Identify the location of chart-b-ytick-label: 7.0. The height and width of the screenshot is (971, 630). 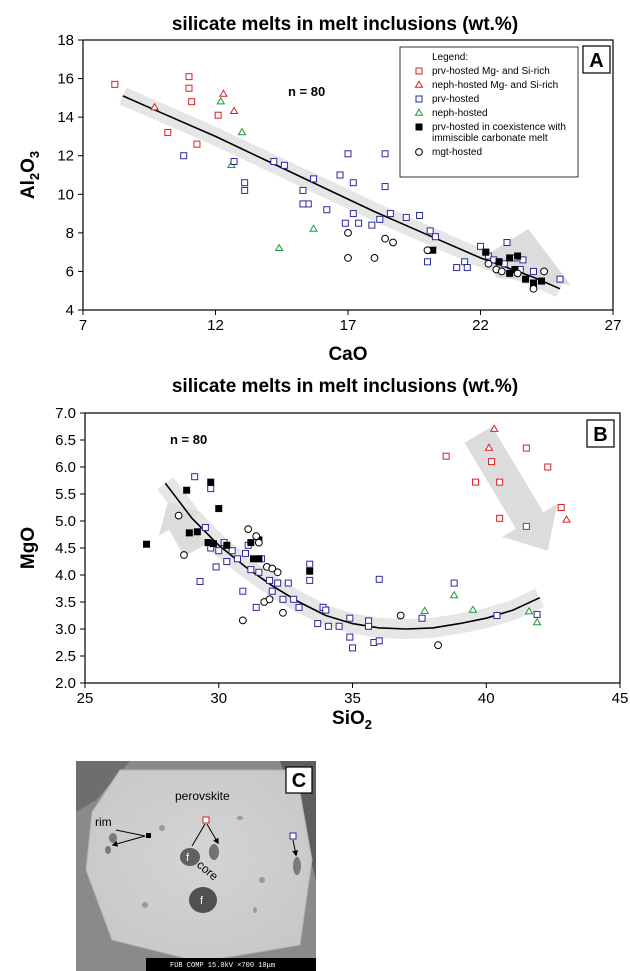
(65, 413).